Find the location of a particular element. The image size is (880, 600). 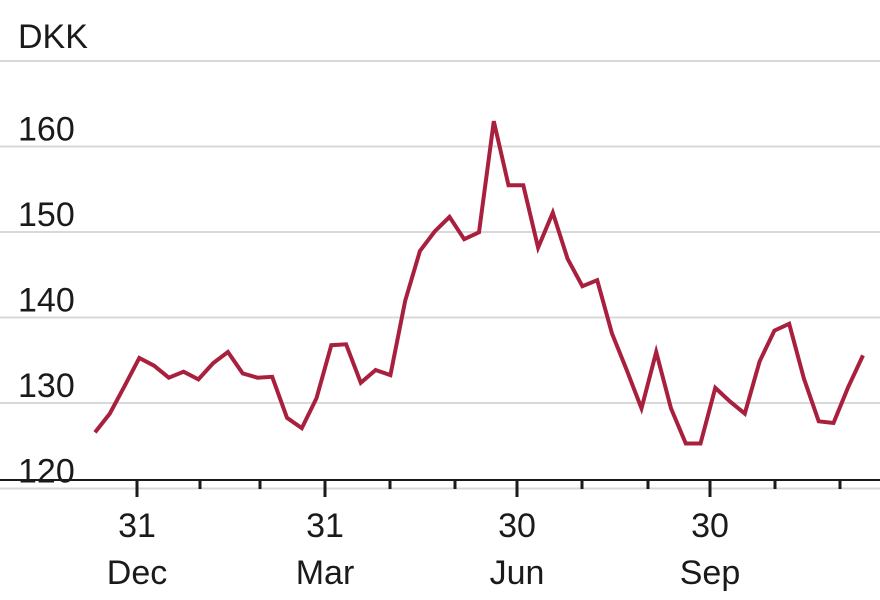

y-tick-label: 140 is located at coordinates (46, 301).